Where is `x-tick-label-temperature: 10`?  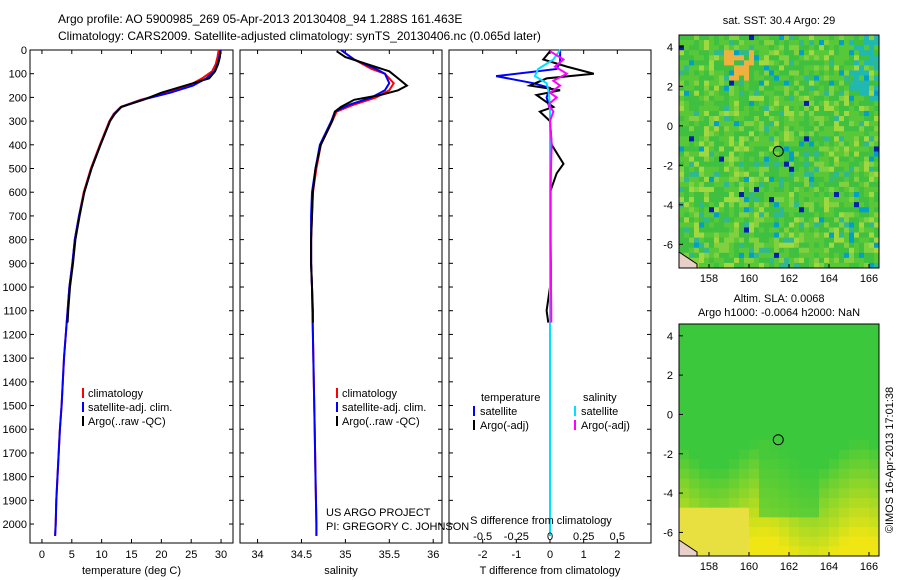
x-tick-label-temperature: 10 is located at coordinates (102, 555).